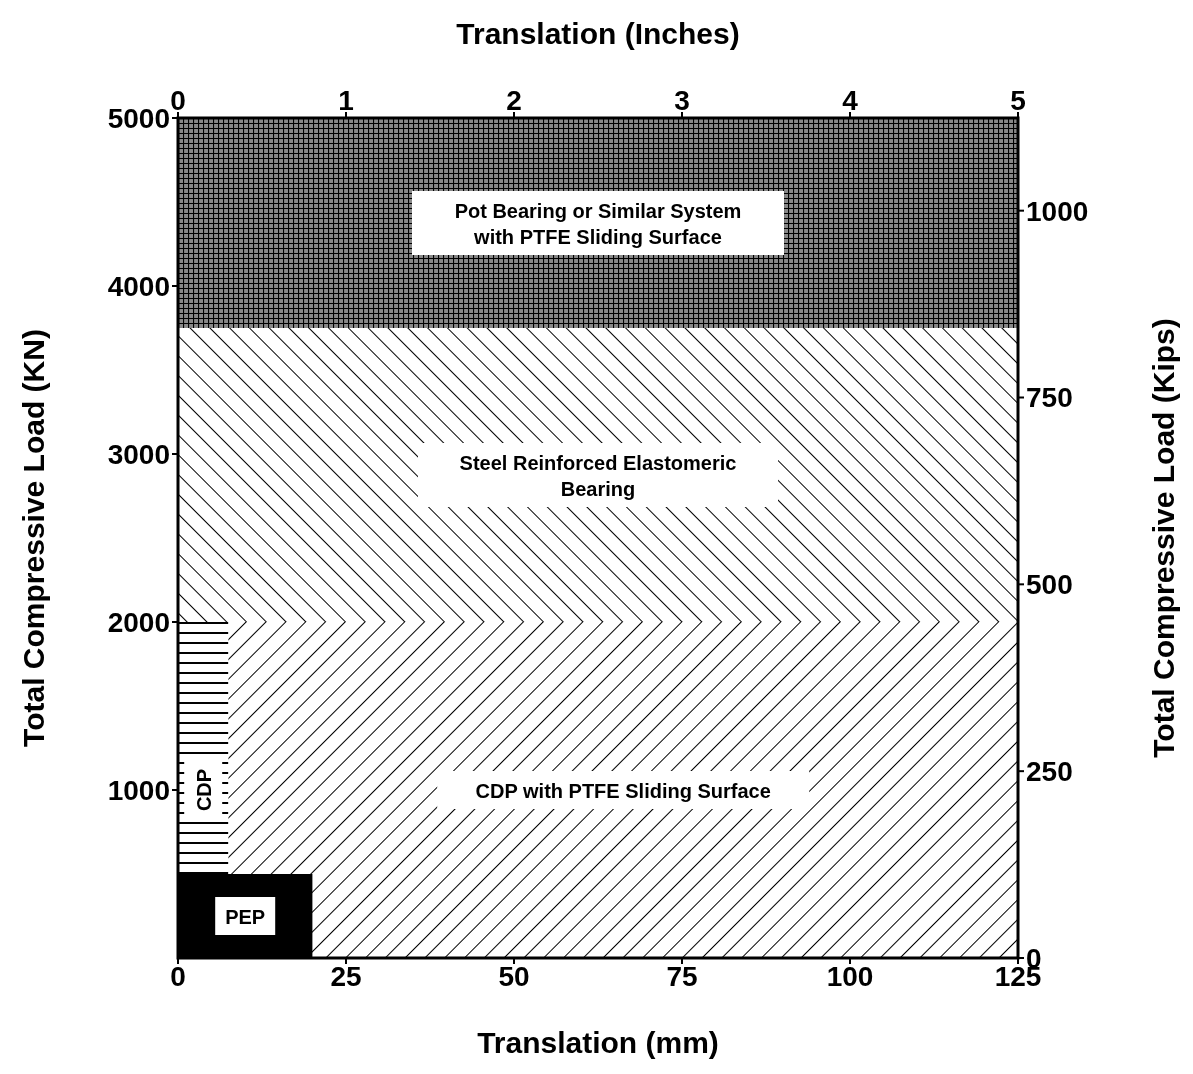 The image size is (1193, 1074). I want to click on y-axis-title: Total Compressive Load (KN), so click(33, 538).